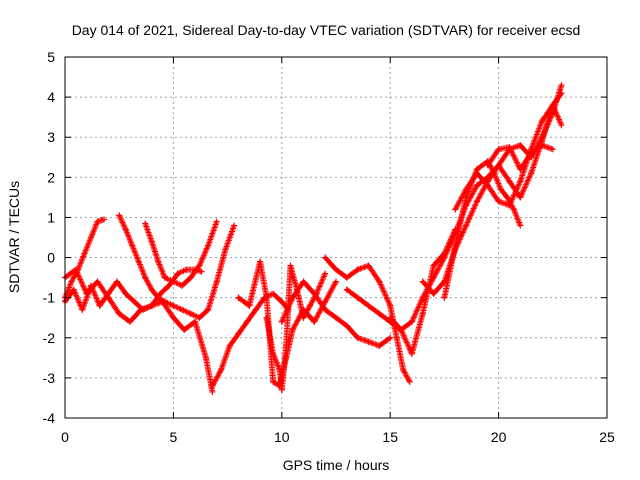 The width and height of the screenshot is (640, 480). I want to click on x-axis-label: GPS time / hours, so click(336, 465).